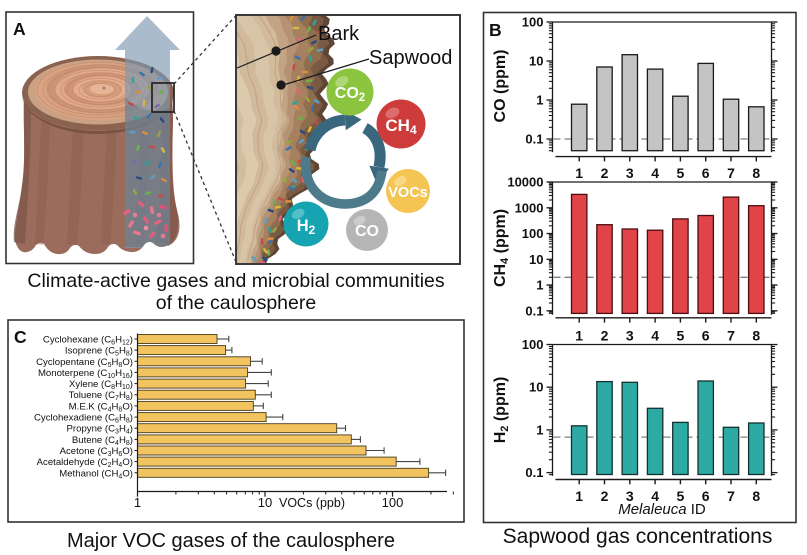  I want to click on svg-text: CH4, so click(401, 126).